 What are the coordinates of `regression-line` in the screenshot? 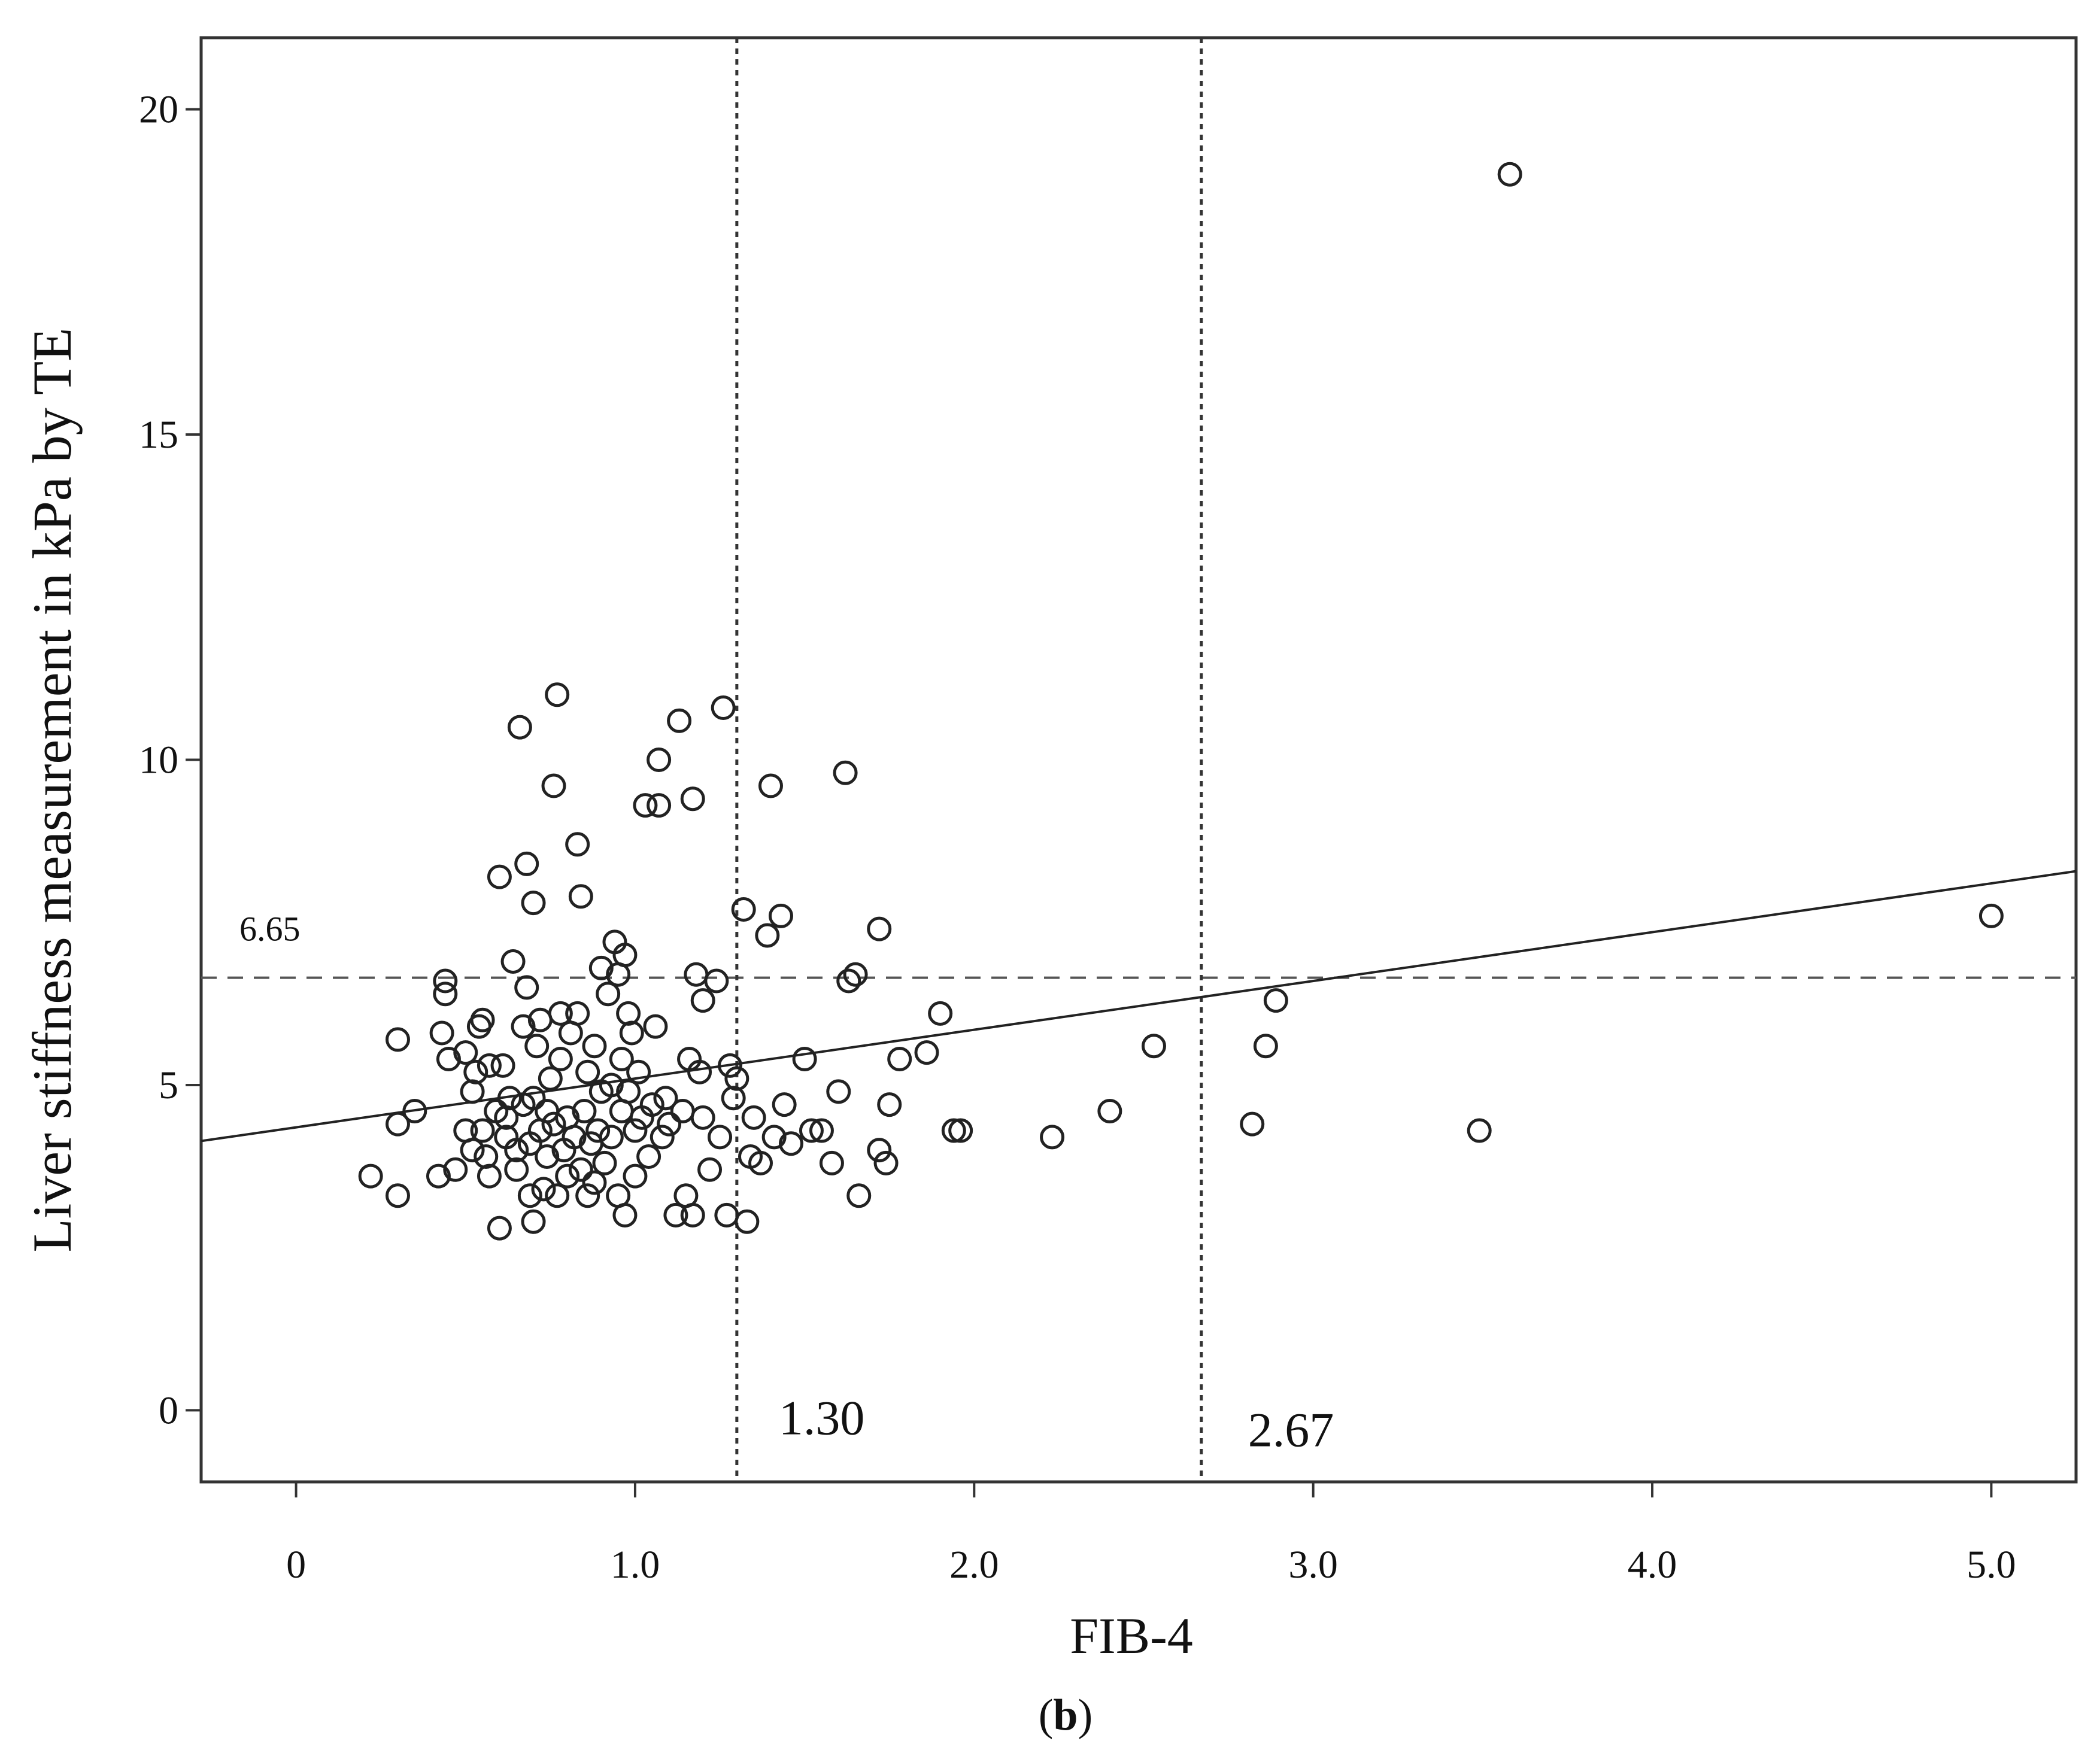 It's located at (1139, 1006).